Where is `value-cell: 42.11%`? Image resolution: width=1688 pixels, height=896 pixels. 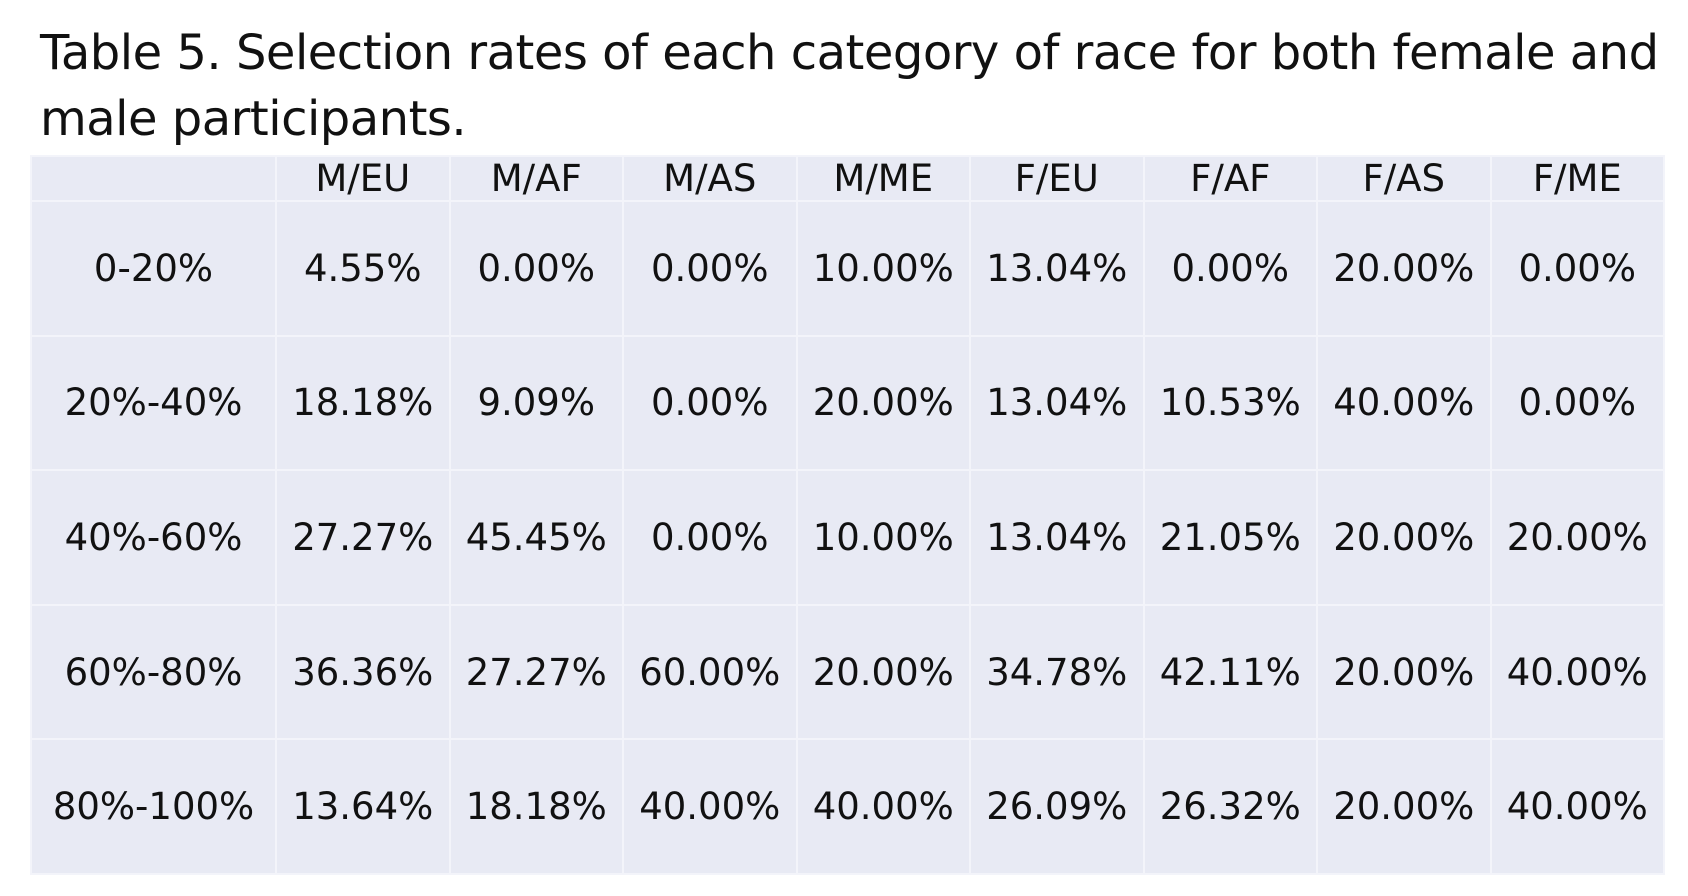
value-cell: 42.11% is located at coordinates (1230, 672).